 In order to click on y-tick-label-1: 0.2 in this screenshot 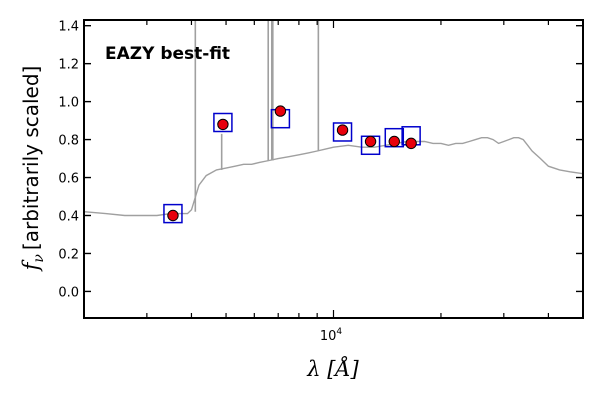, I will do `click(68, 254)`.